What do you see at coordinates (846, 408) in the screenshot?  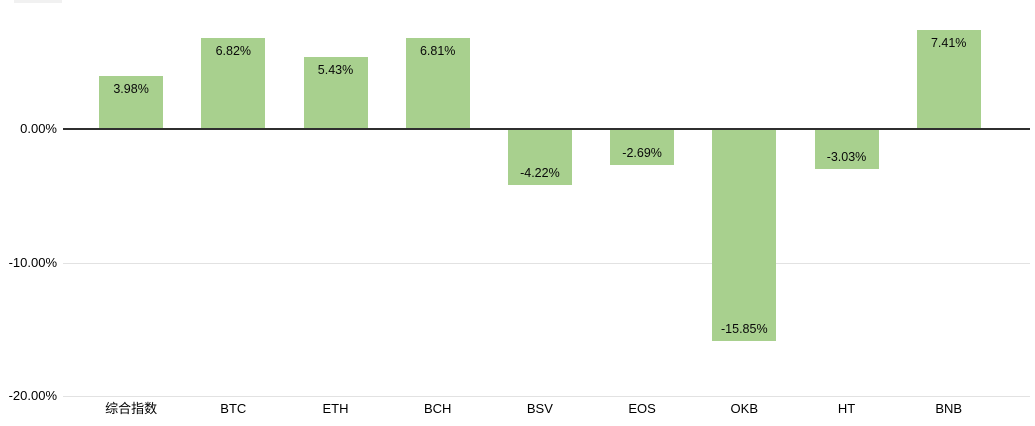 I see `x-tick-label-HT: HT` at bounding box center [846, 408].